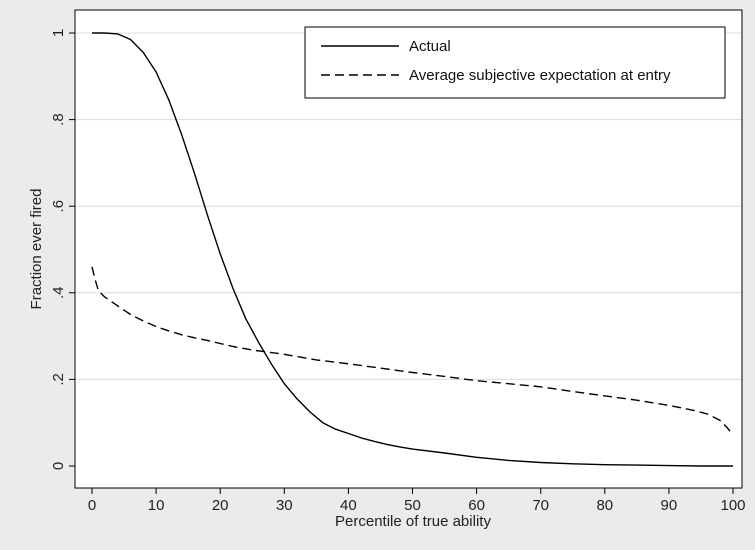 The height and width of the screenshot is (550, 755). I want to click on y-axis-title: Fraction ever fired, so click(36, 249).